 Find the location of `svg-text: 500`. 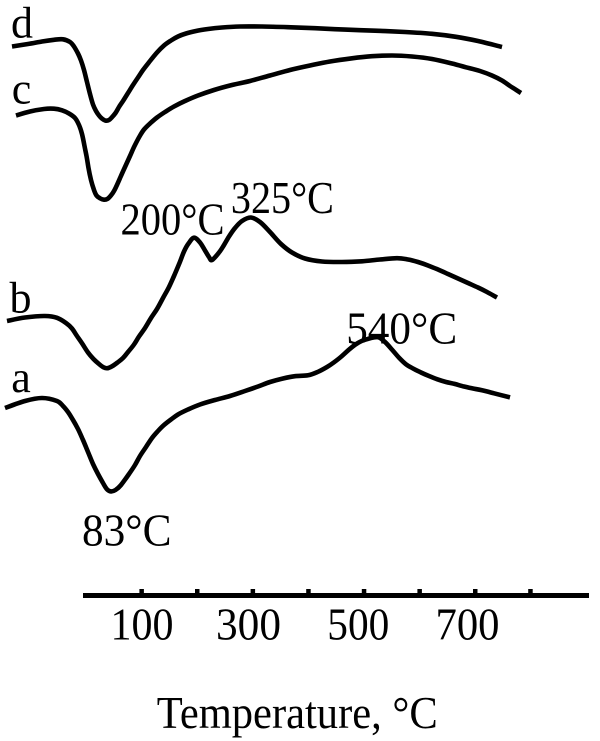

svg-text: 500 is located at coordinates (358, 624).